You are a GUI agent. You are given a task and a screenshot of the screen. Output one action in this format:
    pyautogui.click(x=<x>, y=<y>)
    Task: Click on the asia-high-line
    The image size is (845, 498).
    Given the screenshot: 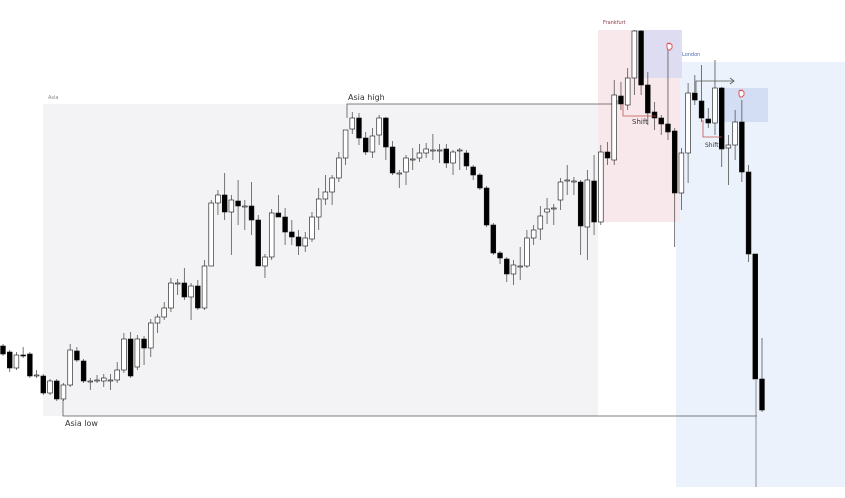 What is the action you would take?
    pyautogui.click(x=482, y=109)
    